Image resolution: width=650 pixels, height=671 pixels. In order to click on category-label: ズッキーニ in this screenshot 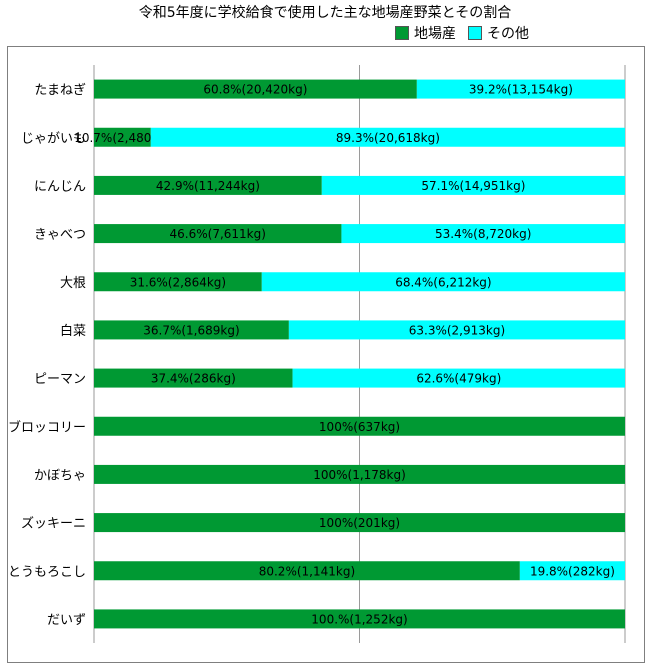, I will do `click(53, 524)`.